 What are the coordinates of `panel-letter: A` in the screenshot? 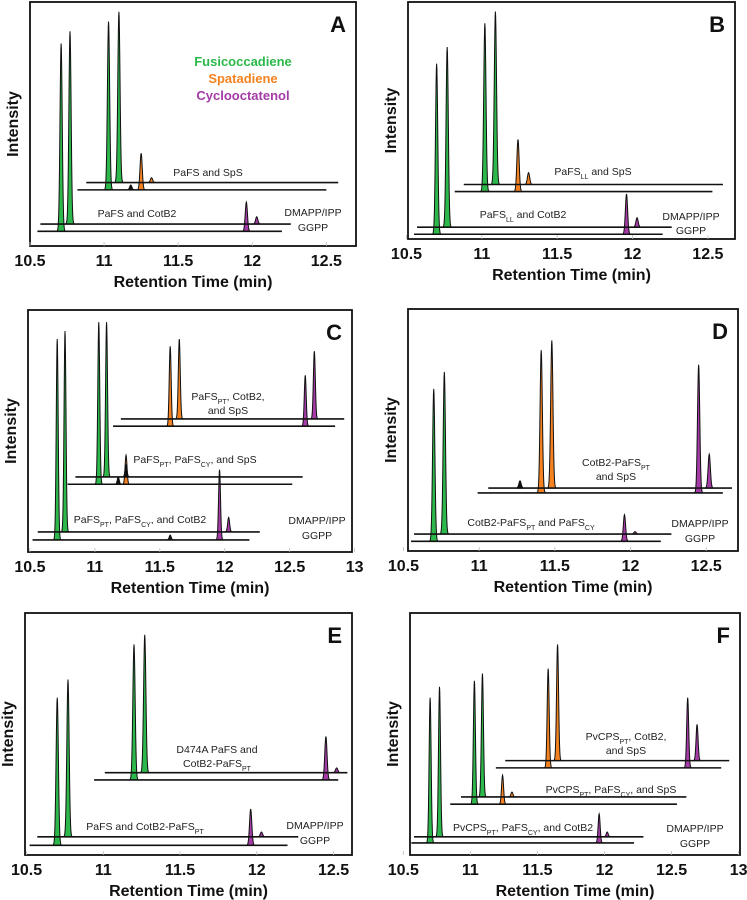 It's located at (338, 24).